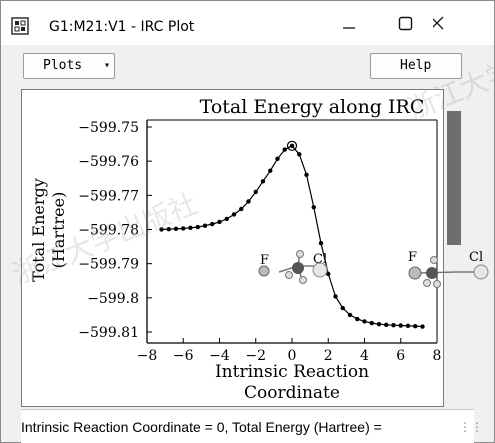 The height and width of the screenshot is (443, 495). Describe the element at coordinates (107, 65) in the screenshot. I see `chevron-down-icon: ▾` at that location.